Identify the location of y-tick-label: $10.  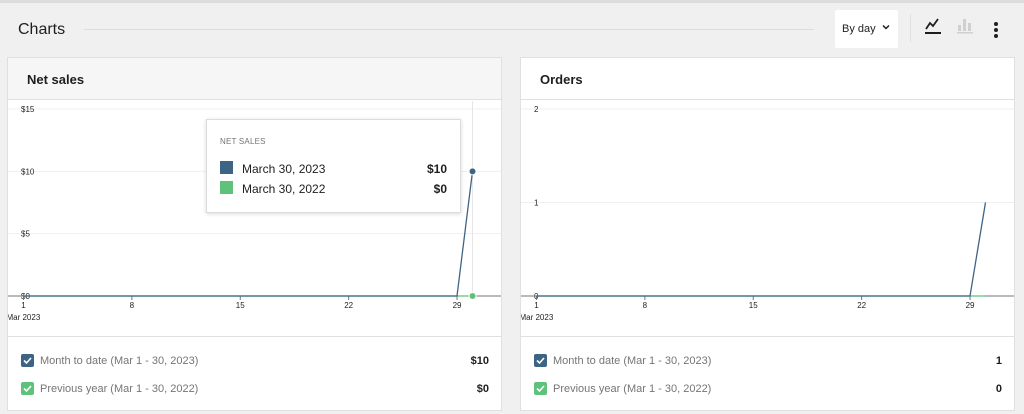
(28, 171).